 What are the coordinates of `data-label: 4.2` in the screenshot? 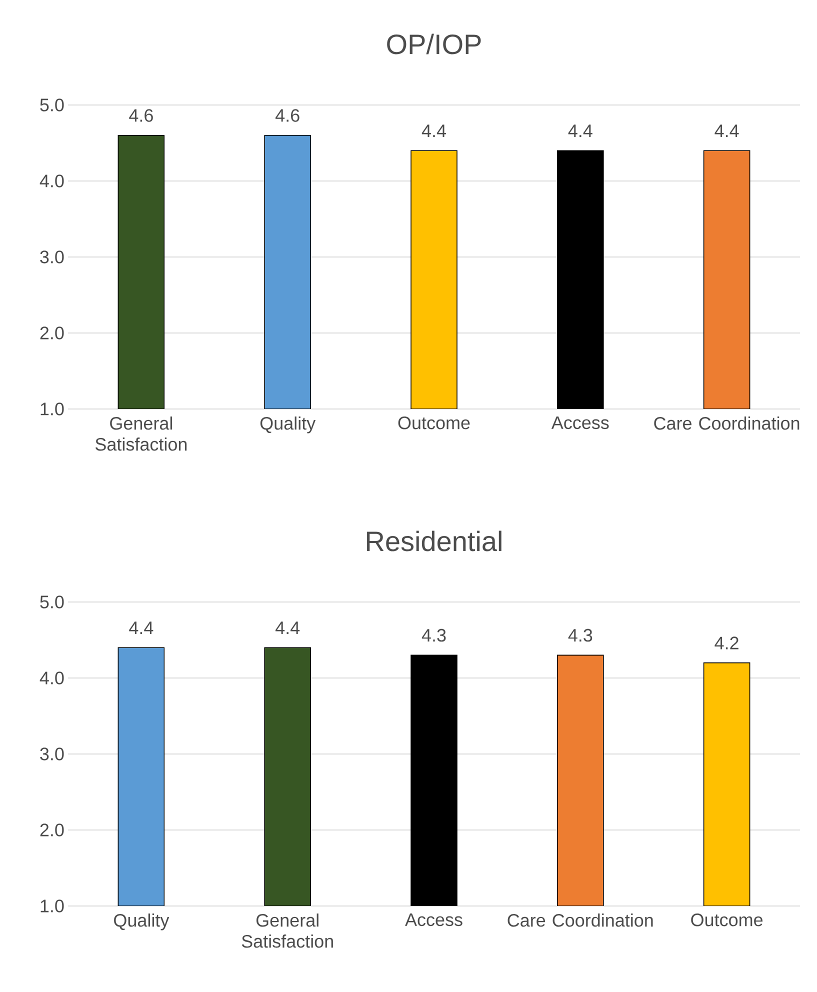 It's located at (726, 643).